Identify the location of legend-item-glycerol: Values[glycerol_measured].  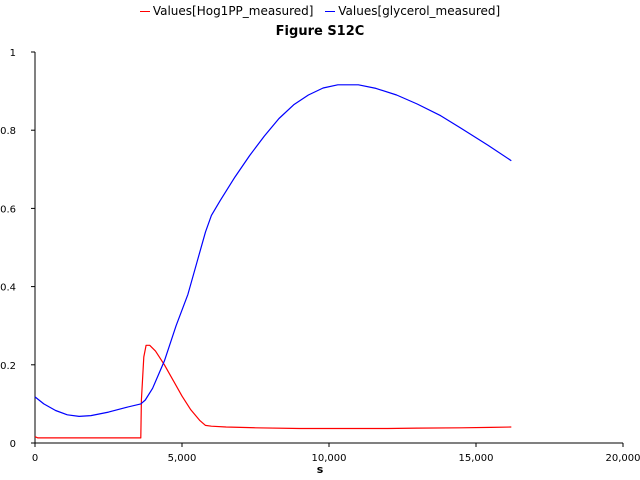
(412, 11).